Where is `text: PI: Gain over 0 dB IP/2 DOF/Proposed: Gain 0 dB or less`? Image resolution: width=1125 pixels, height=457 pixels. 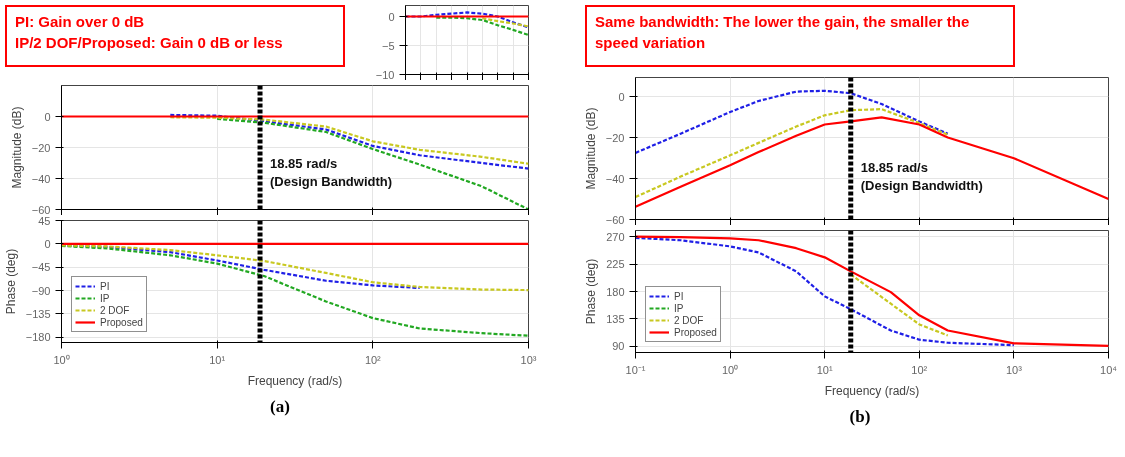 text: PI: Gain over 0 dB IP/2 DOF/Proposed: Gain 0 dB or less is located at coordinates (149, 33).